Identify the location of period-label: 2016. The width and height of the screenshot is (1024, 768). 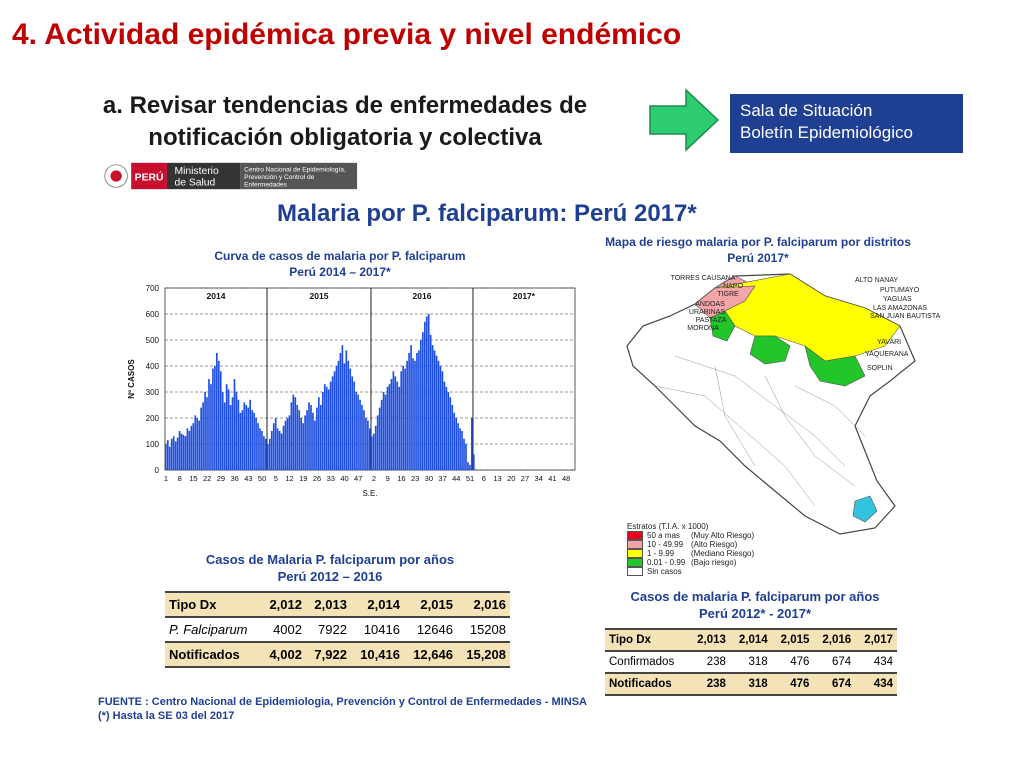
(422, 296).